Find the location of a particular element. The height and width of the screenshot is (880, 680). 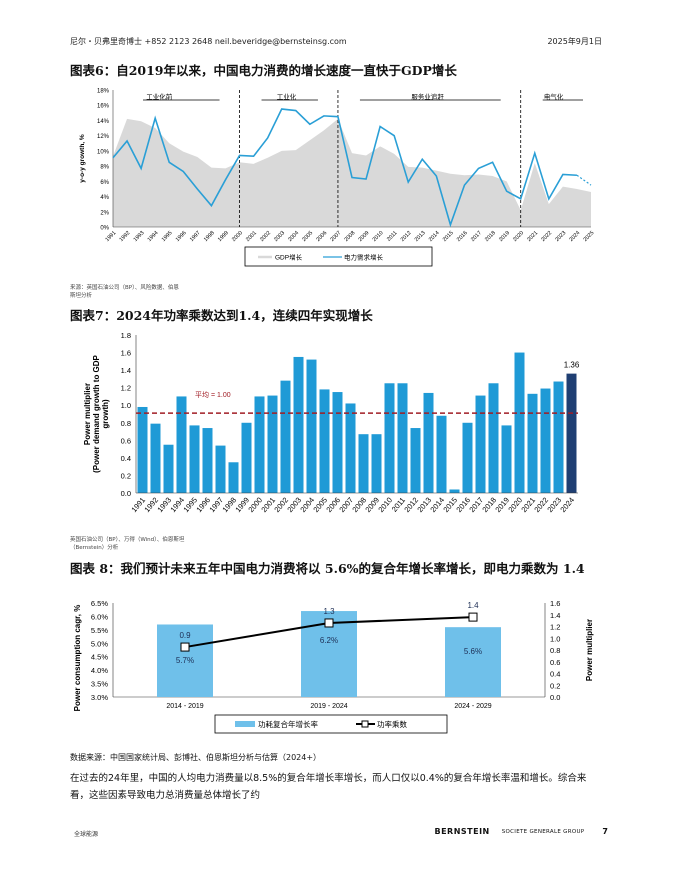

x-tick-label: 2021 is located at coordinates (532, 236).